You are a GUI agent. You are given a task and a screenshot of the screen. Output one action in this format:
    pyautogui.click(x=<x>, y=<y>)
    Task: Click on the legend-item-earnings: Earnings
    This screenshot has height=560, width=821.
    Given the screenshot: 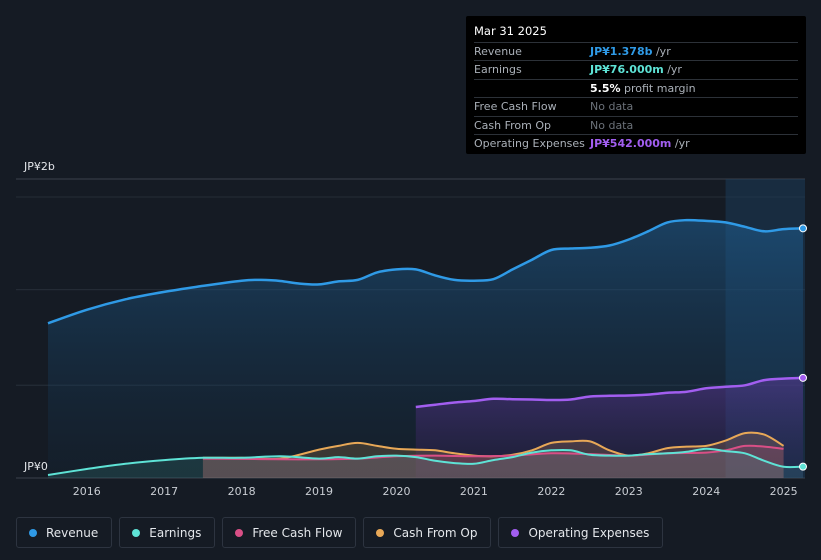 What is the action you would take?
    pyautogui.click(x=167, y=532)
    